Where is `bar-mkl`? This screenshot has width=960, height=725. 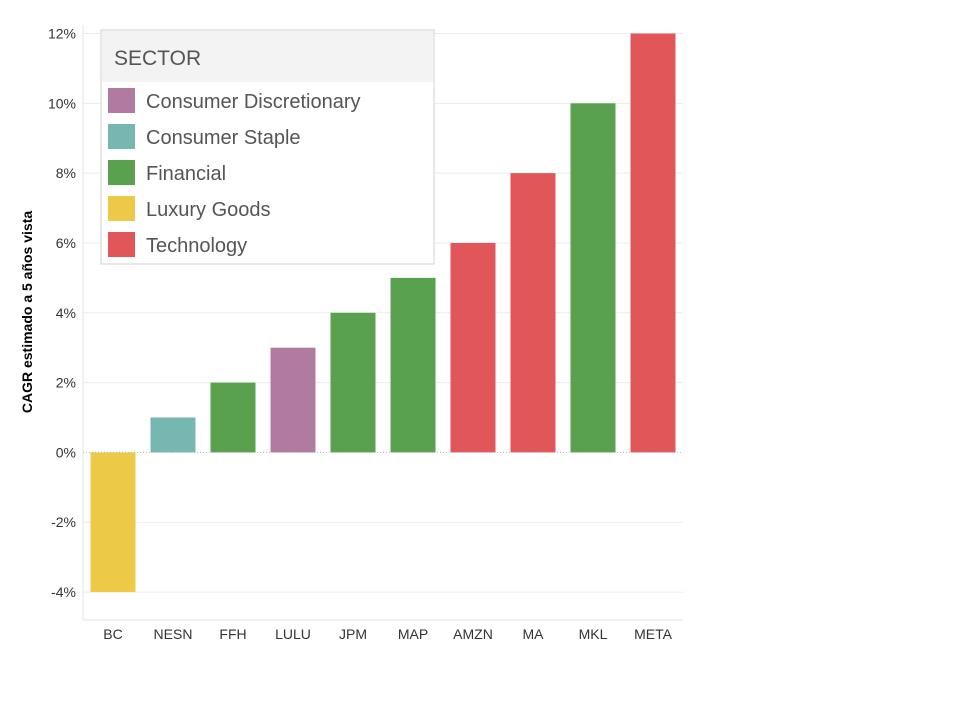 bar-mkl is located at coordinates (593, 278).